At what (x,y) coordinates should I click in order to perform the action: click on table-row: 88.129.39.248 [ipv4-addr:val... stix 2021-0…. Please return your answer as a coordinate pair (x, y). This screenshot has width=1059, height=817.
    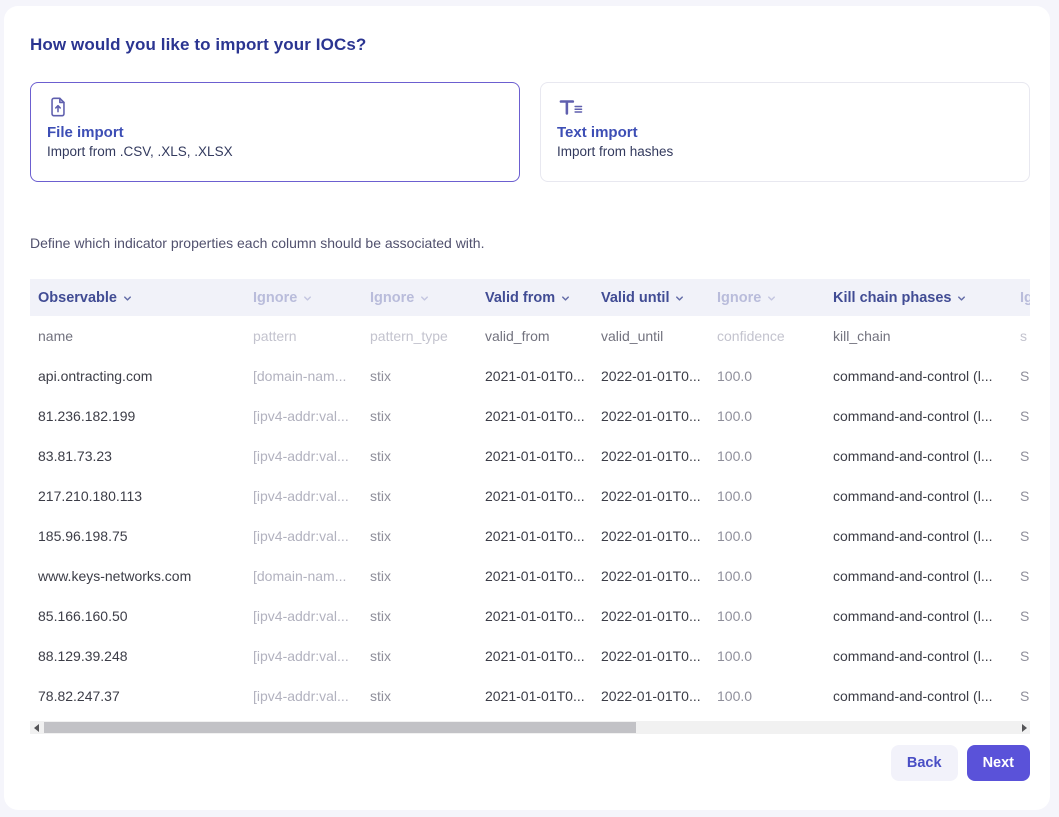
    Looking at the image, I should click on (530, 656).